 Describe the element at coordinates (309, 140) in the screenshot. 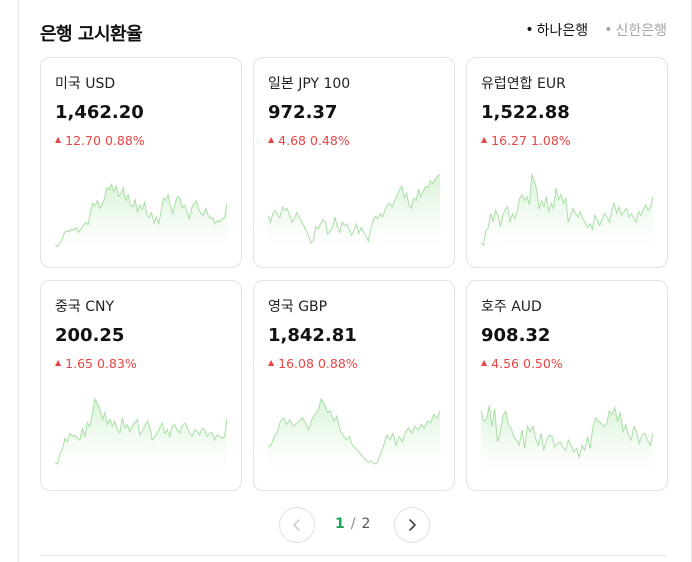

I see `currency-change: ▲ 4.68 0.48%` at that location.